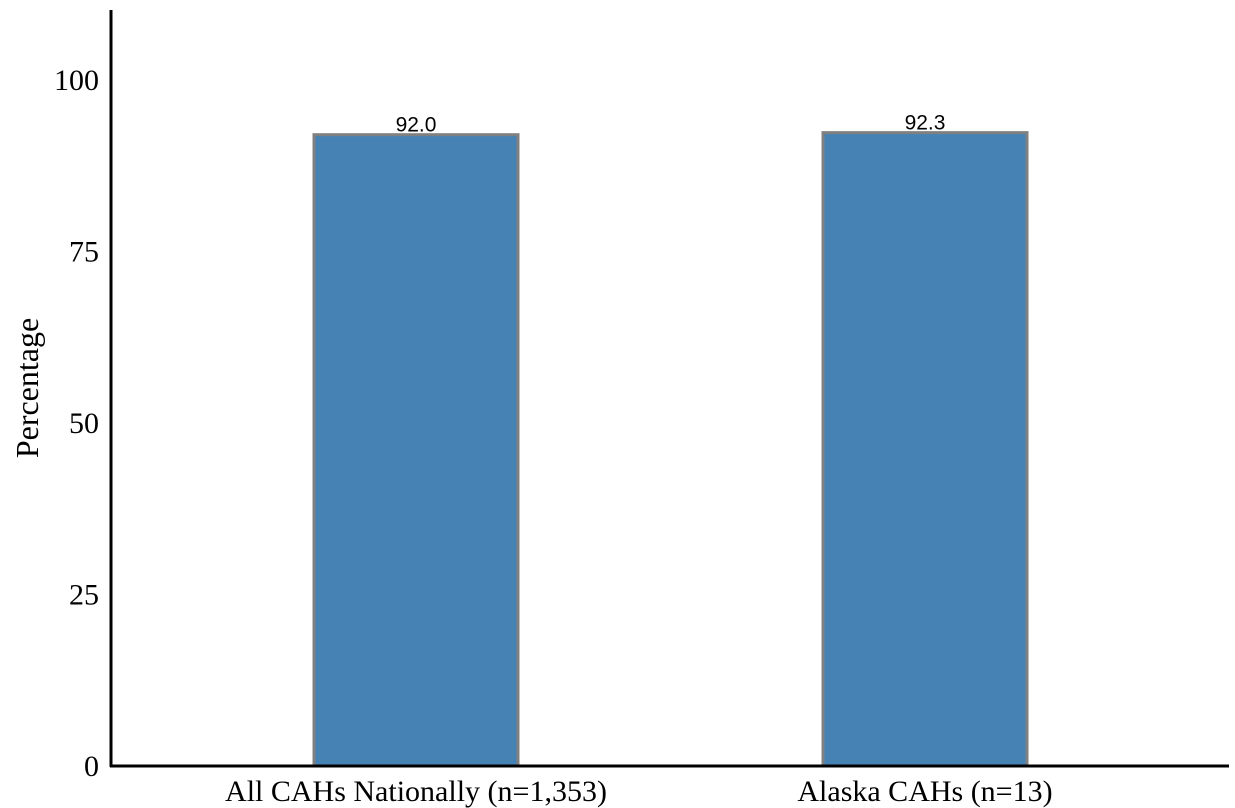  I want to click on y-tick-label-0: 0, so click(91, 766).